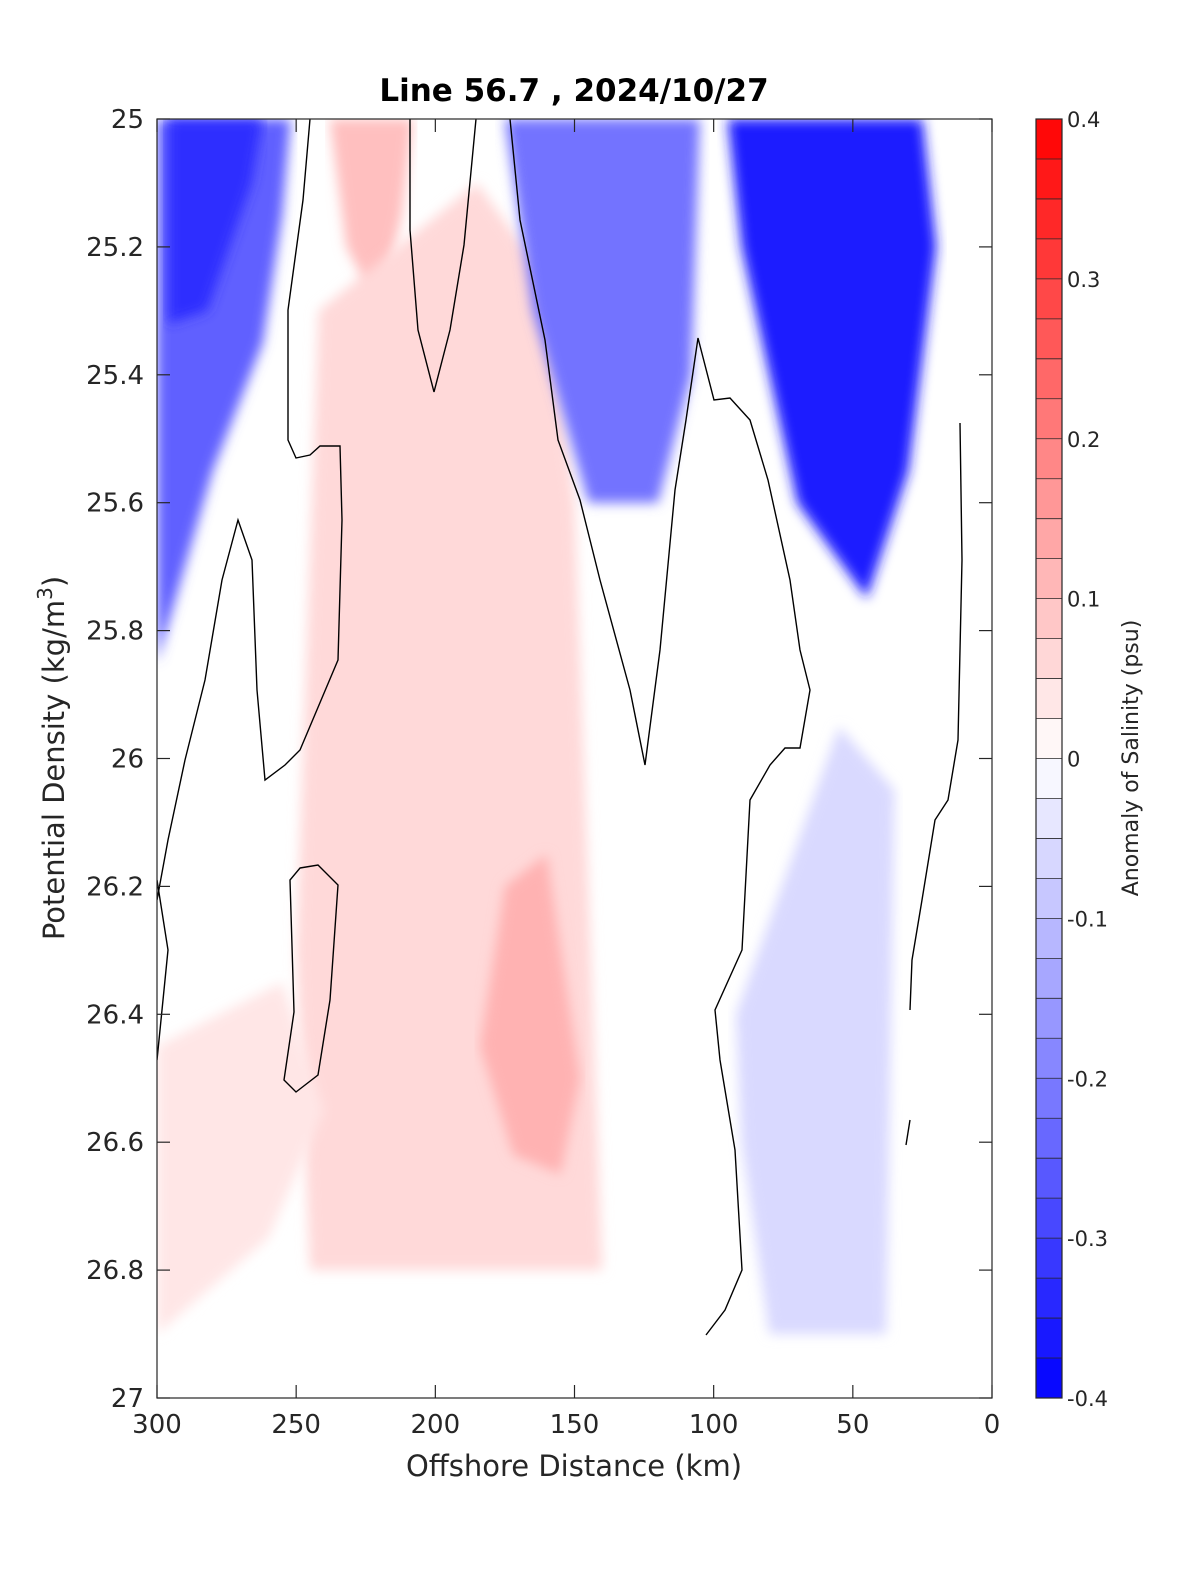 The width and height of the screenshot is (1200, 1575). I want to click on colorbar-tick-label: -0.2, so click(1087, 1079).